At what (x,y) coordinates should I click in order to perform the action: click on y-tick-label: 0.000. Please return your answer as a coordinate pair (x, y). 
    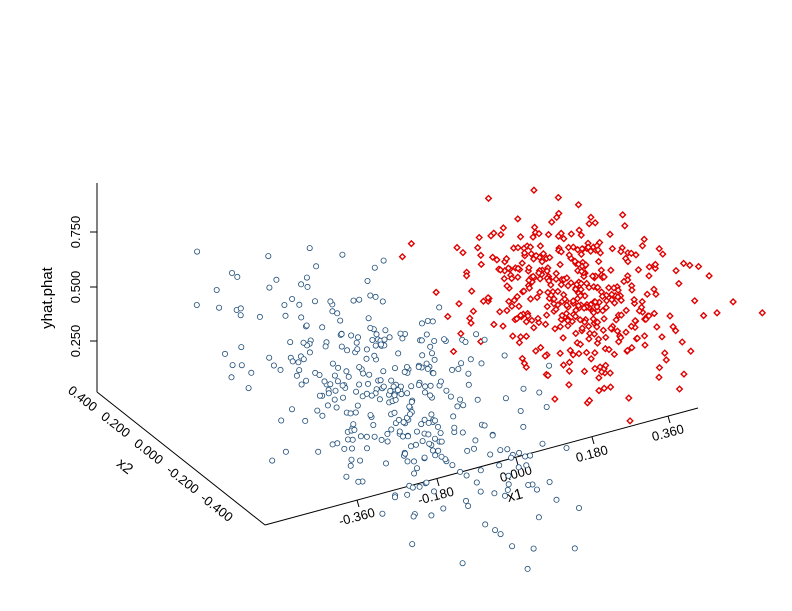
    Looking at the image, I should click on (148, 452).